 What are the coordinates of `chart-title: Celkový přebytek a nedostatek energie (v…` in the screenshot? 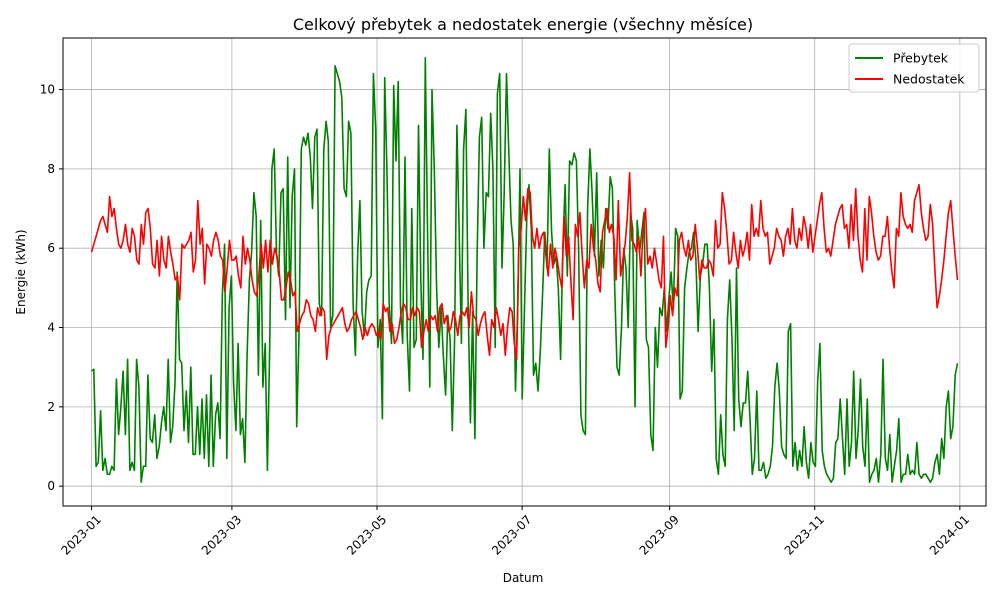 It's located at (523, 24).